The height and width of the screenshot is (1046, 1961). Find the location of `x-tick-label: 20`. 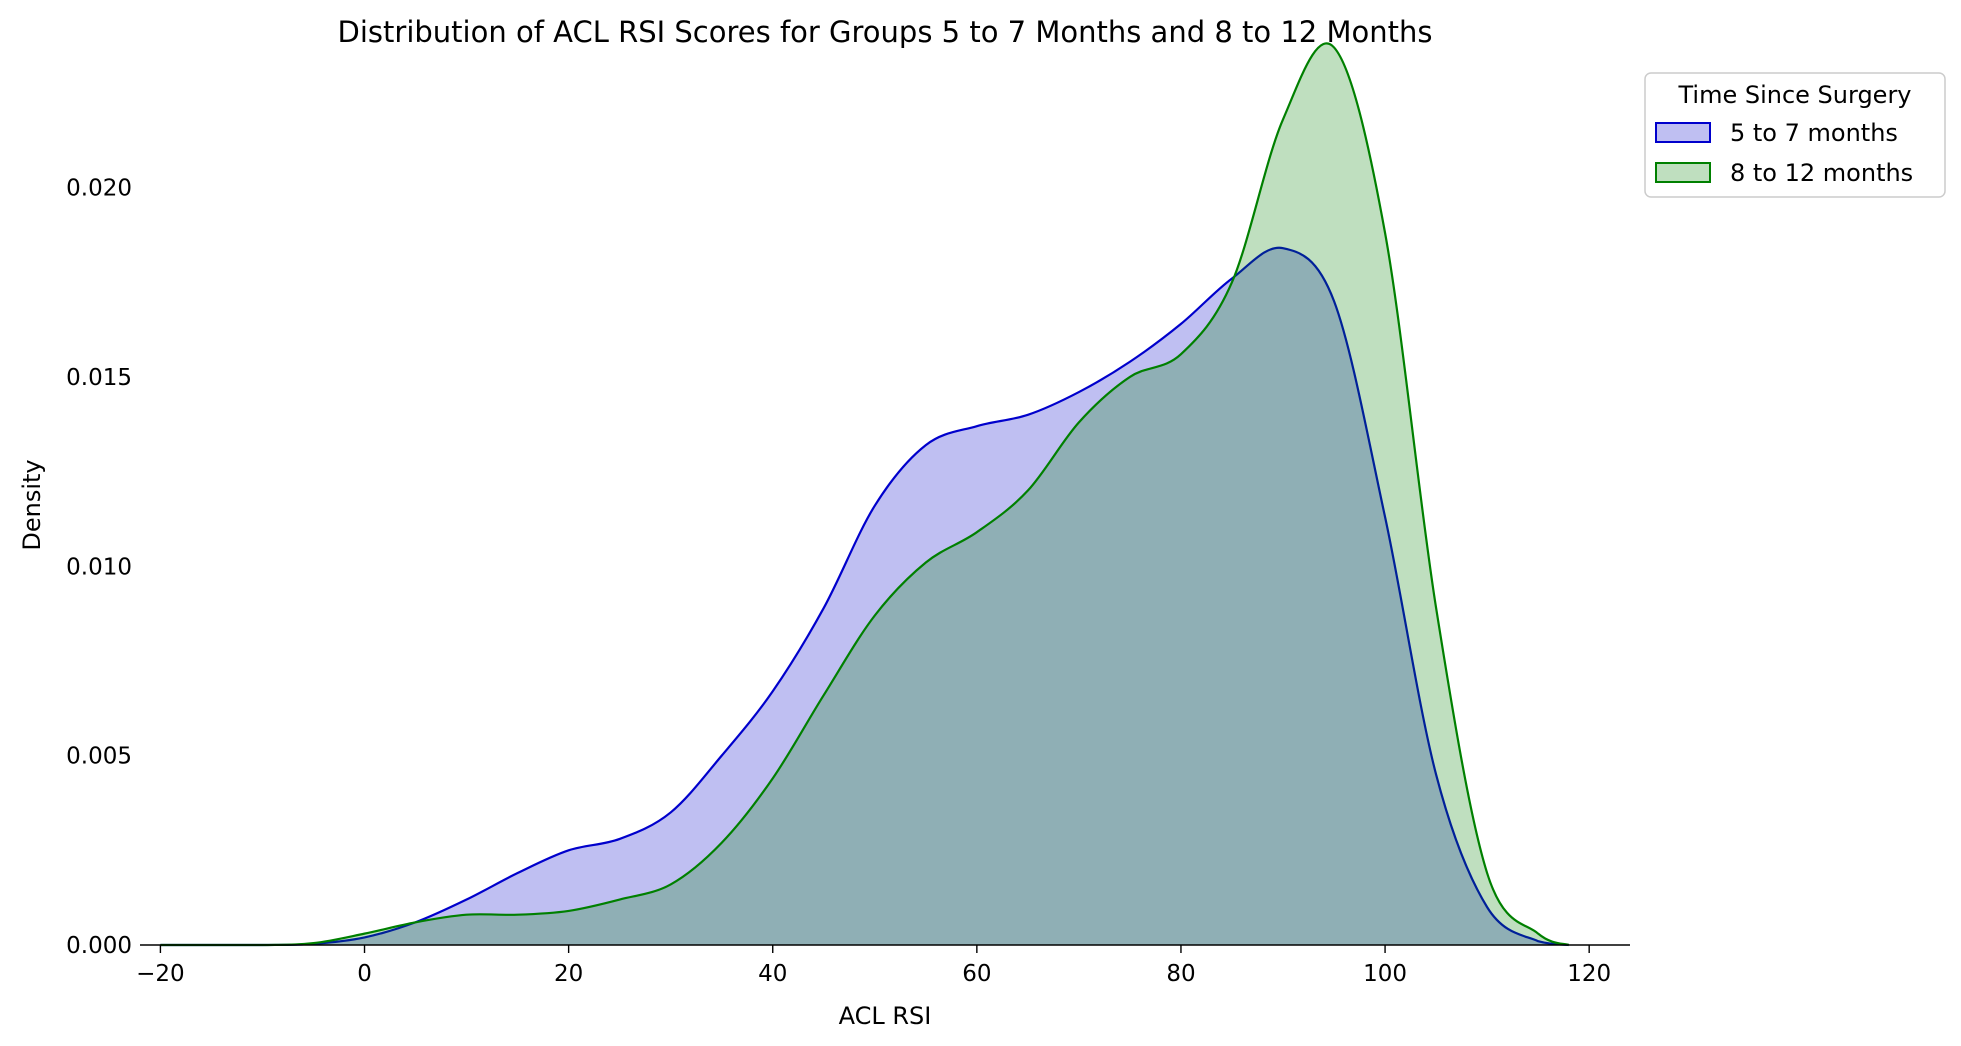

x-tick-label: 20 is located at coordinates (568, 974).